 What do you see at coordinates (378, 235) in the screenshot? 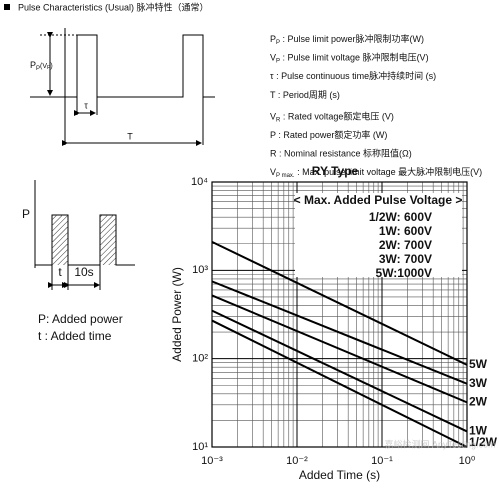
I see `legend-box` at bounding box center [378, 235].